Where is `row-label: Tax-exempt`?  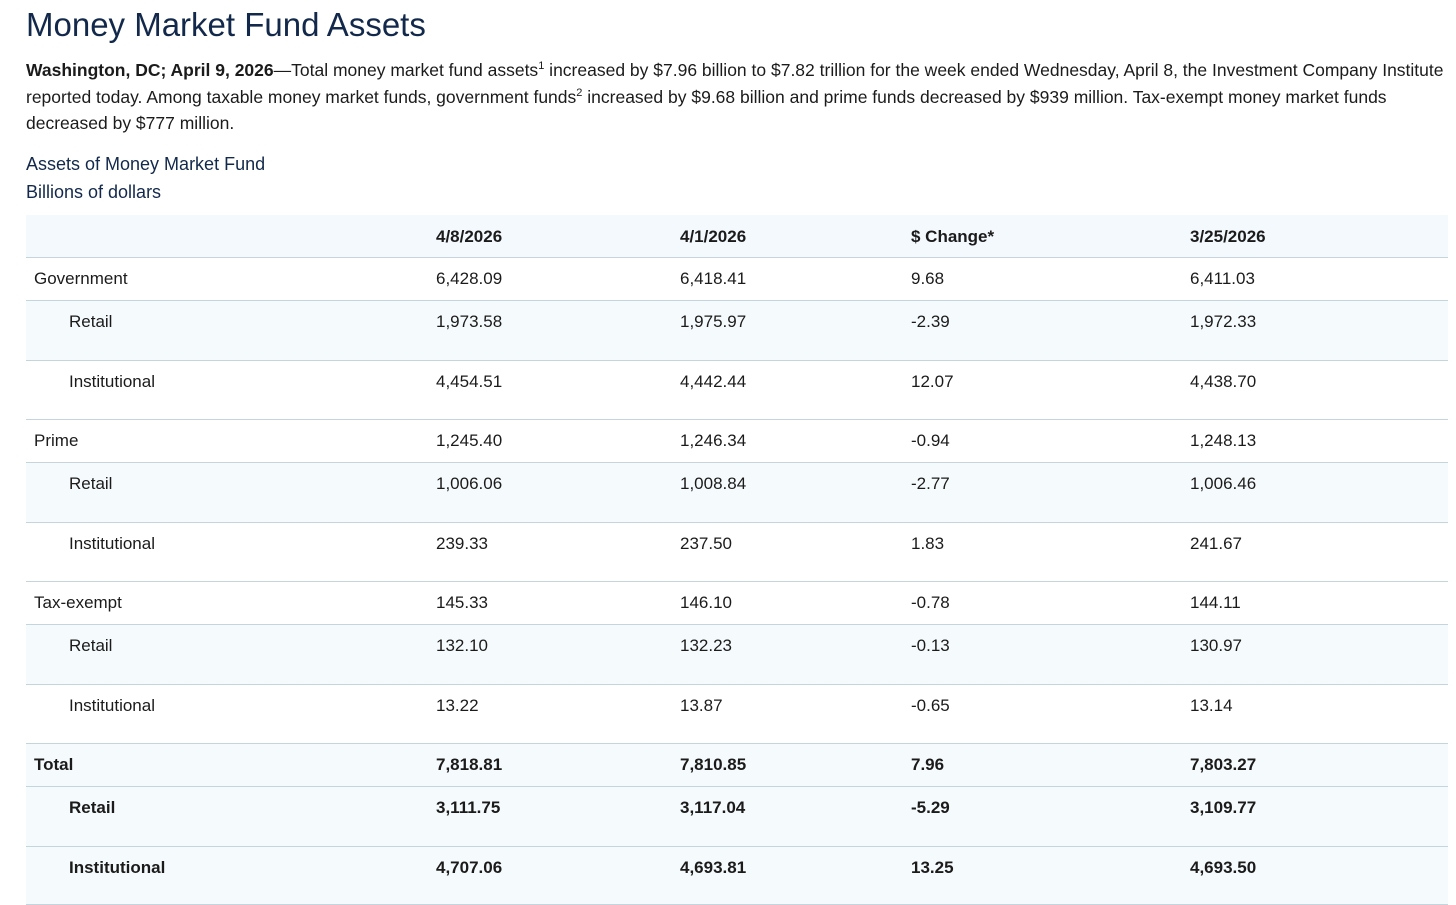
row-label: Tax-exempt is located at coordinates (231, 603).